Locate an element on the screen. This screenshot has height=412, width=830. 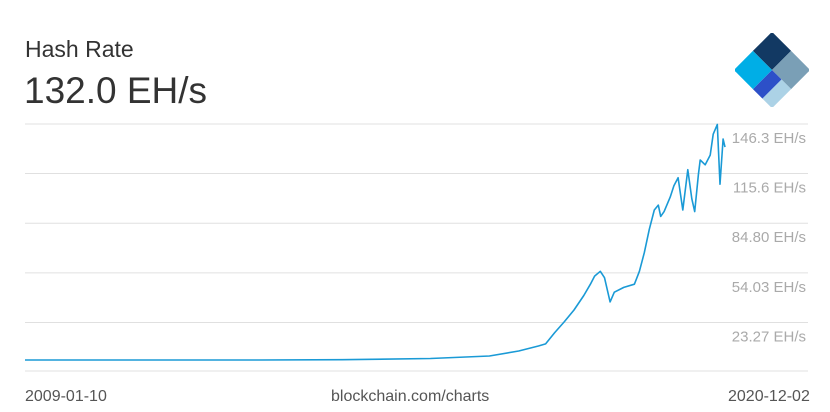
source-link: blockchain.com/charts is located at coordinates (410, 396).